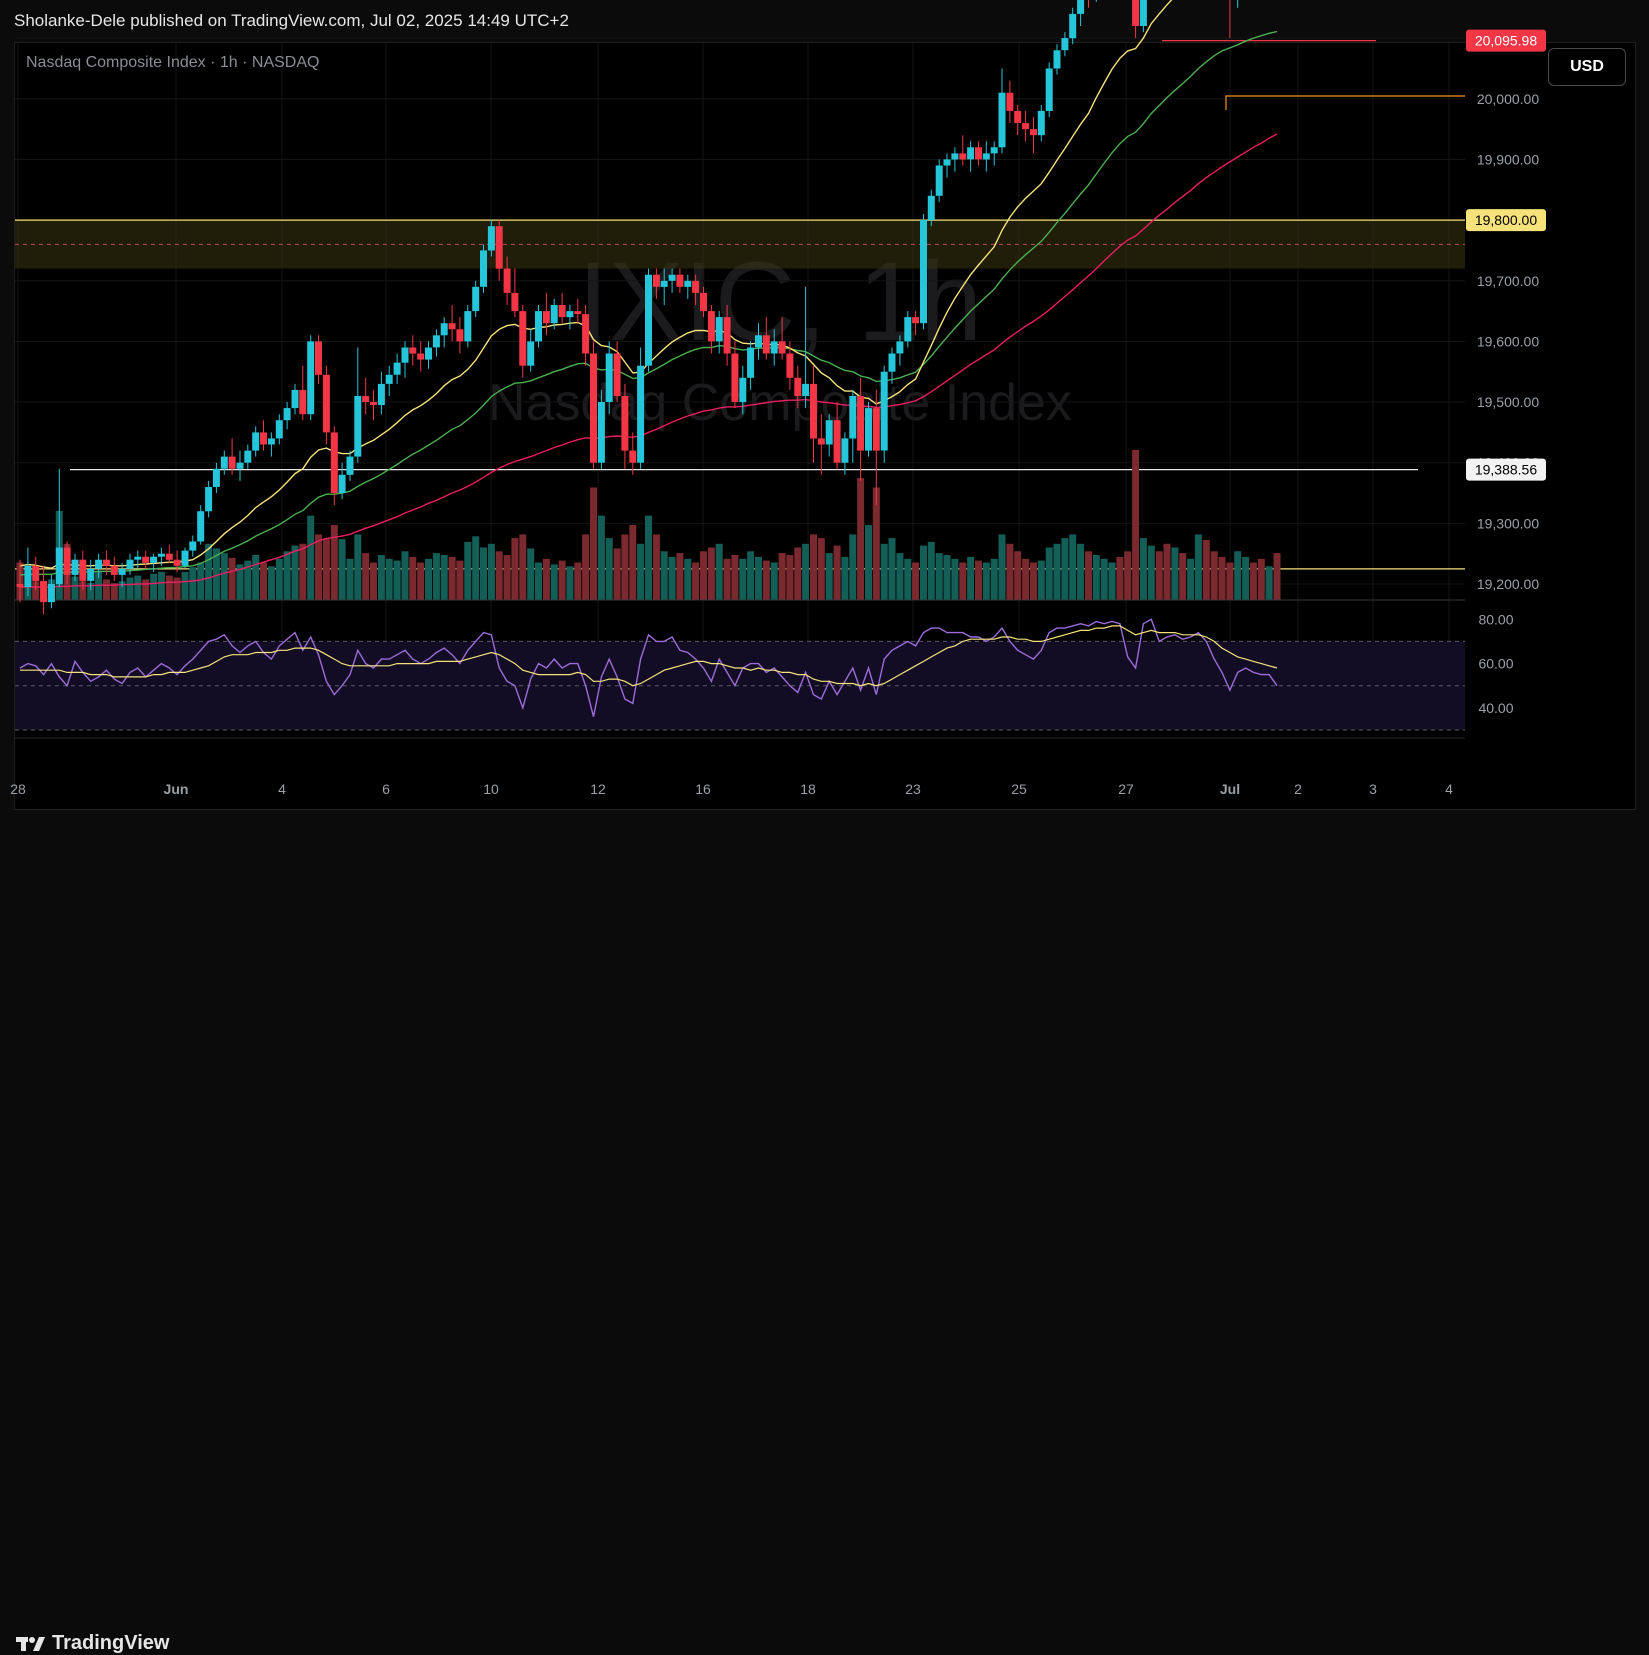 This screenshot has height=1655, width=1649. Describe the element at coordinates (176, 789) in the screenshot. I see `time-tick-label: Jun` at that location.